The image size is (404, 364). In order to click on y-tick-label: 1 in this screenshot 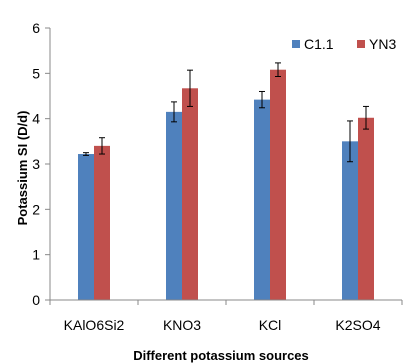, I will do `click(36, 255)`.